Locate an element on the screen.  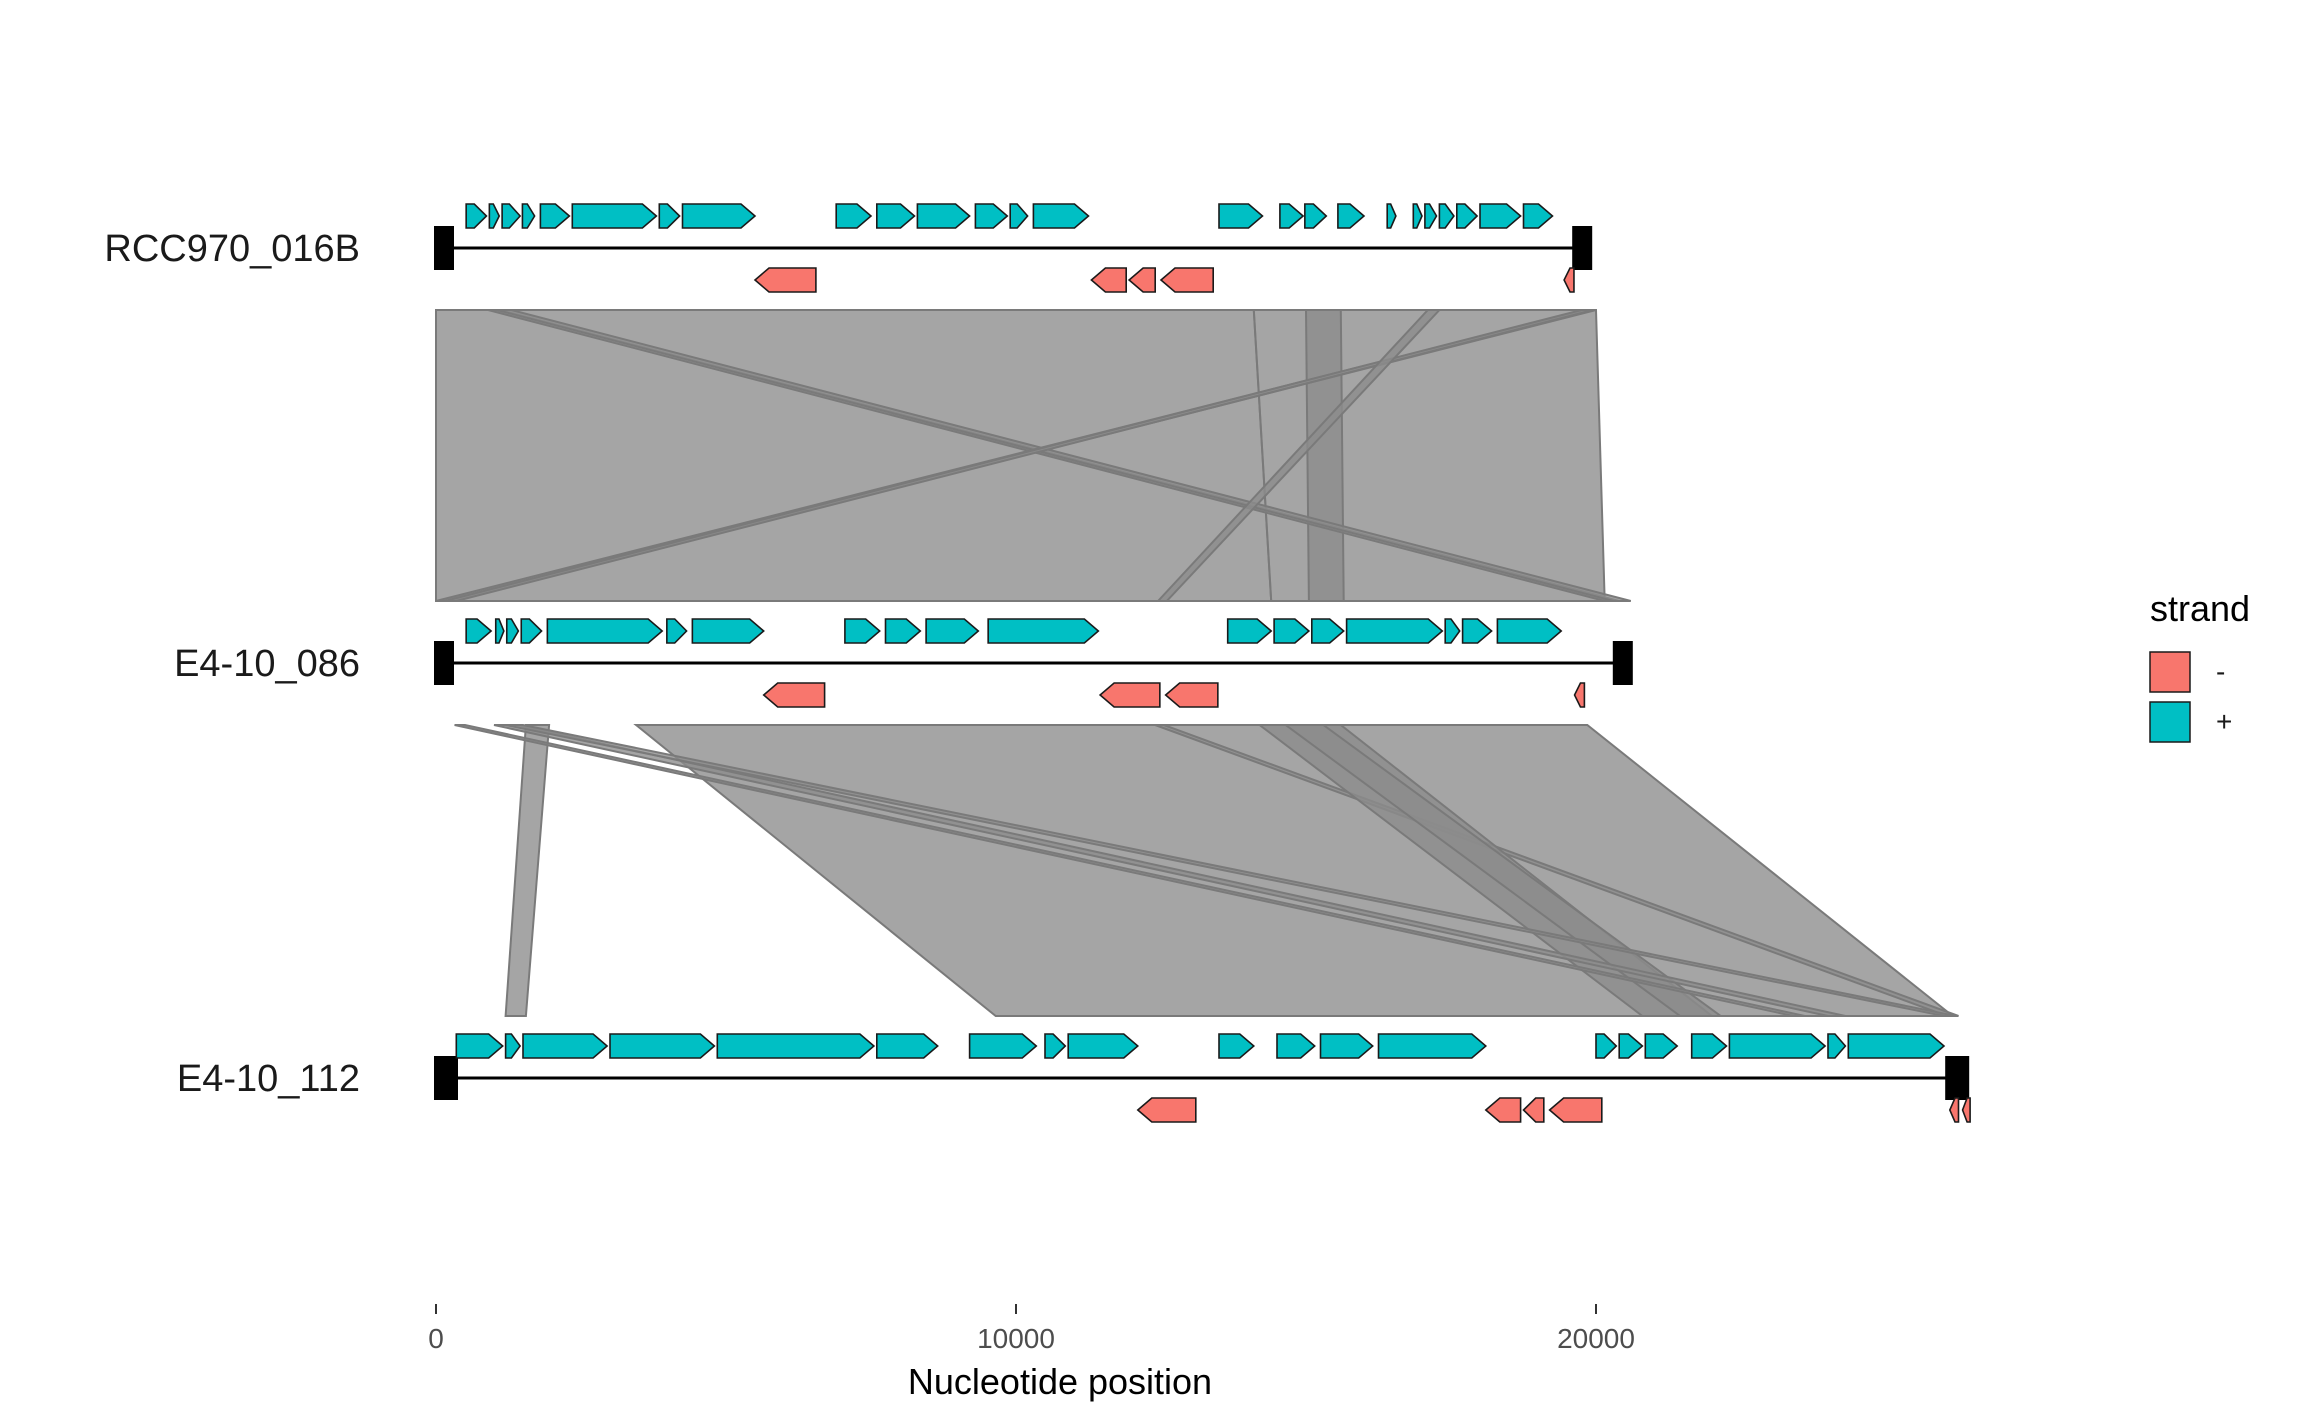
x-axis-title: Nucleotide position is located at coordinates (1060, 1381).